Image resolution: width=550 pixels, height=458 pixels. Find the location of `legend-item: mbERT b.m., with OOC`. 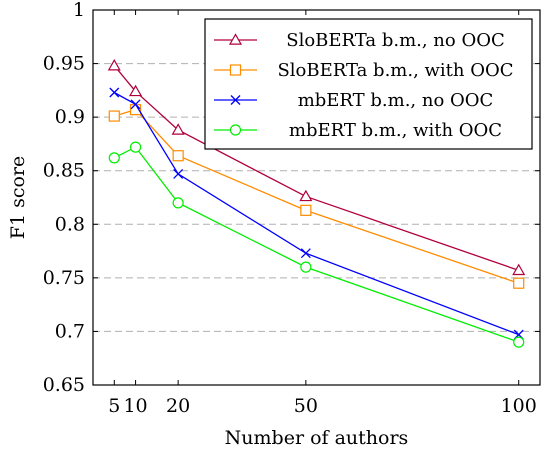

legend-item: mbERT b.m., with OOC is located at coordinates (358, 130).